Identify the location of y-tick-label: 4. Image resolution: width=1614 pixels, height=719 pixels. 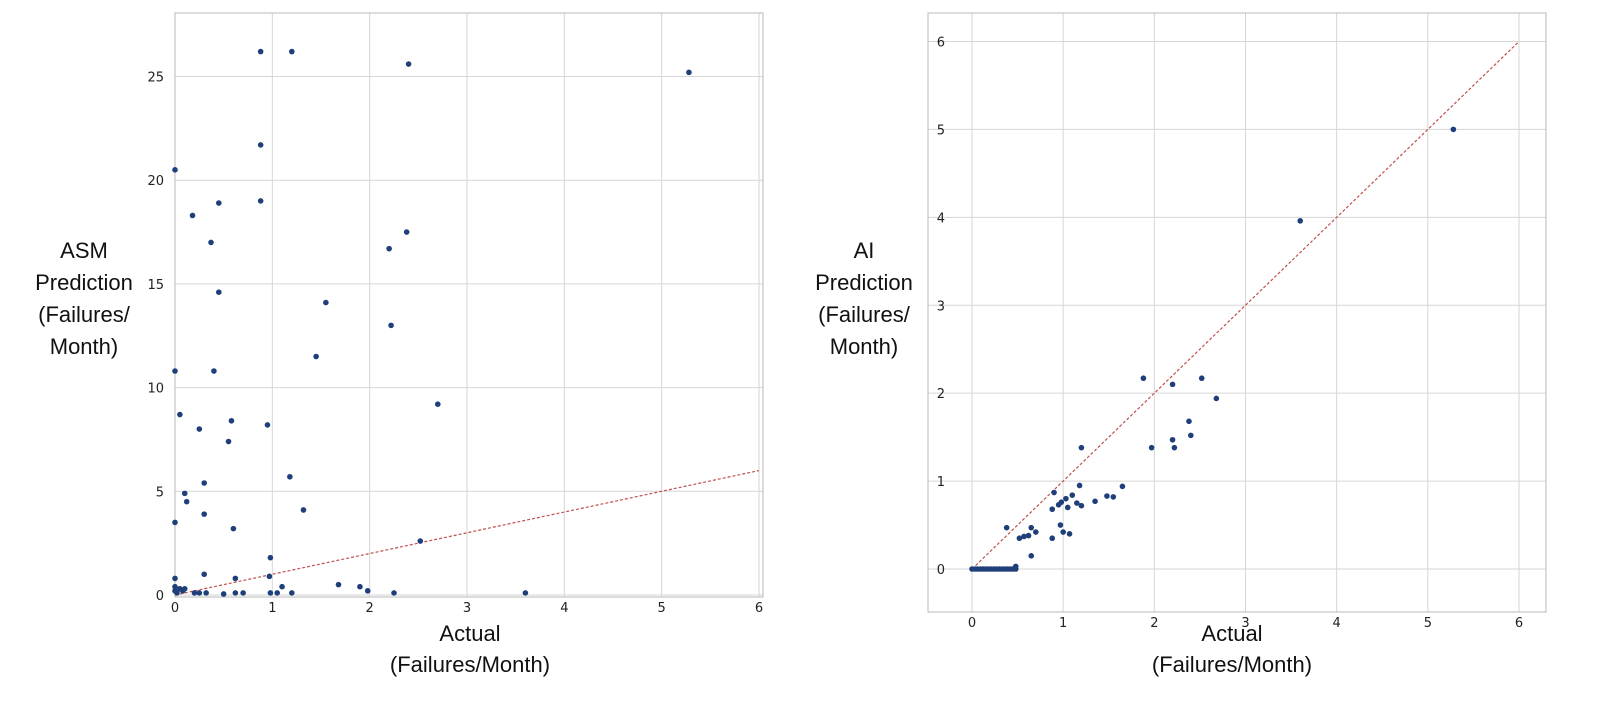
(941, 218).